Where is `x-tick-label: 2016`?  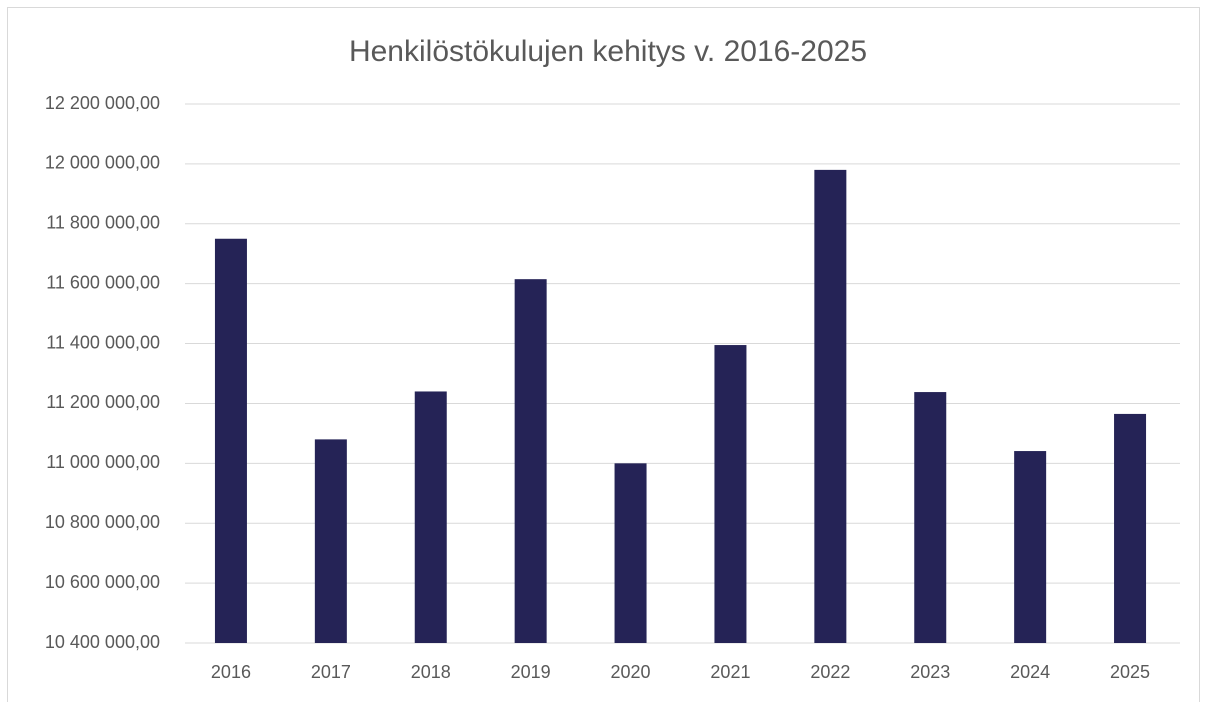
x-tick-label: 2016 is located at coordinates (231, 672).